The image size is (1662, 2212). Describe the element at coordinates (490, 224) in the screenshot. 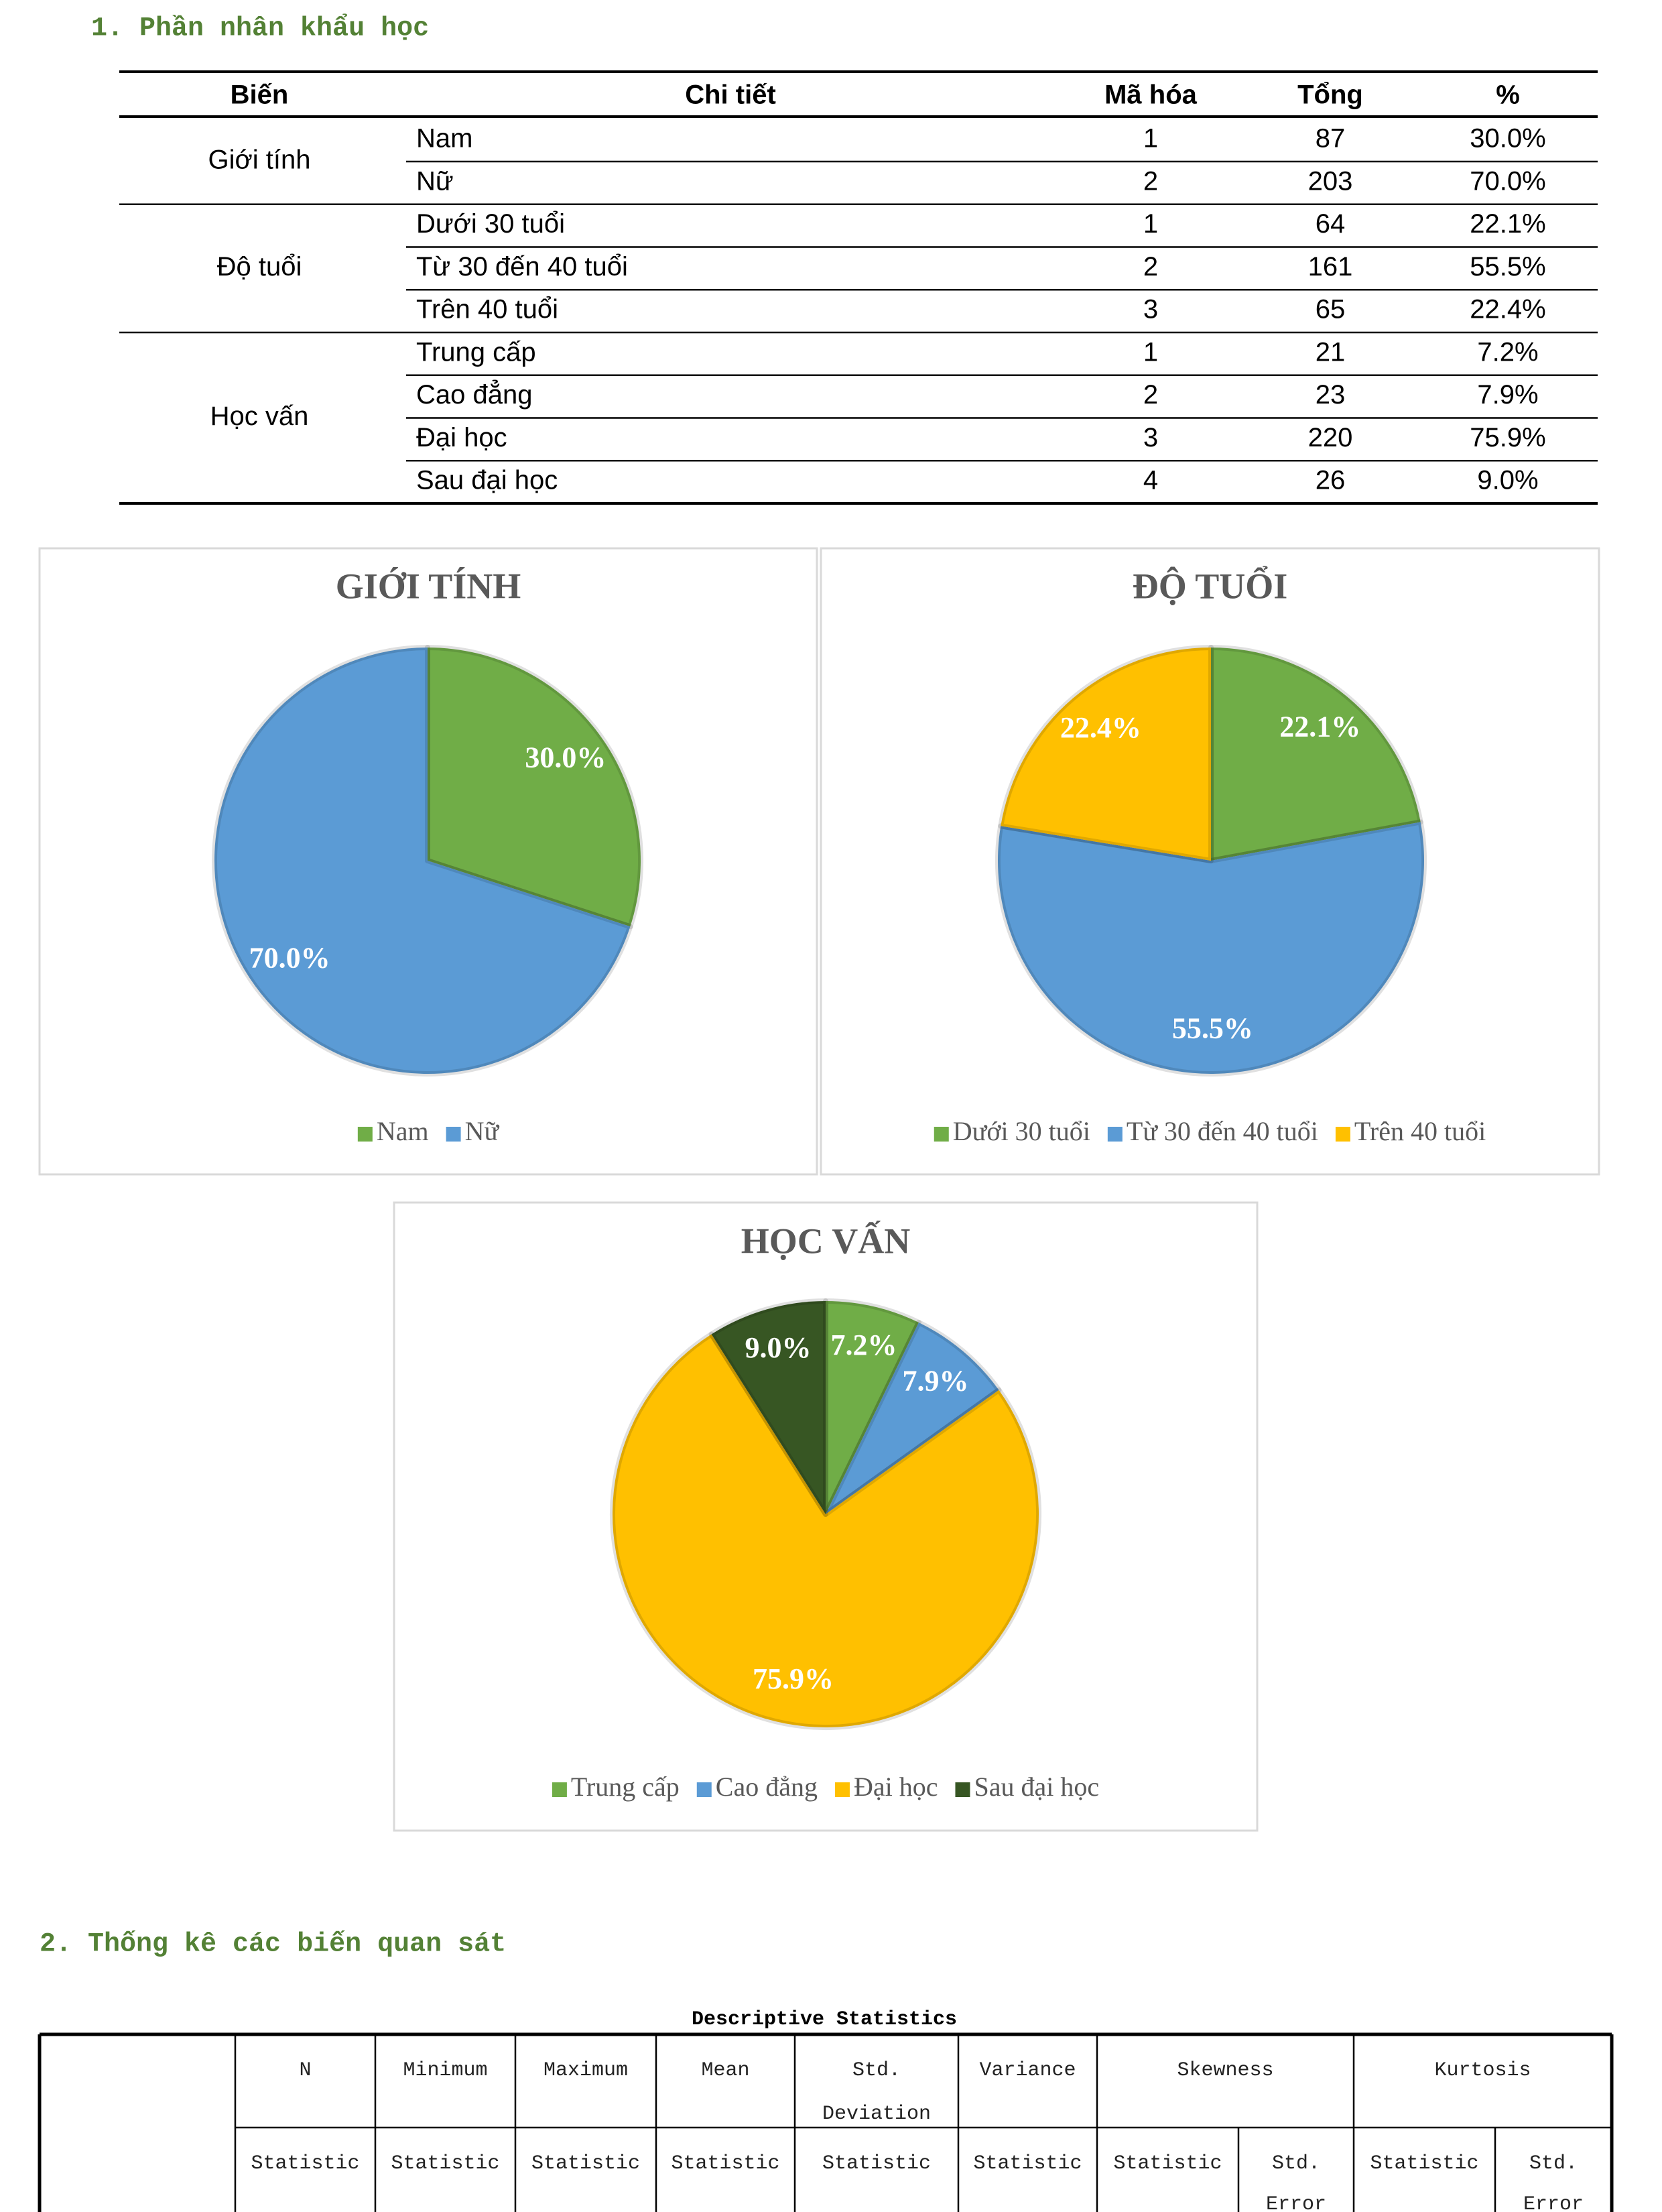

I see `table-cell: Dưới 30 tuổi` at that location.